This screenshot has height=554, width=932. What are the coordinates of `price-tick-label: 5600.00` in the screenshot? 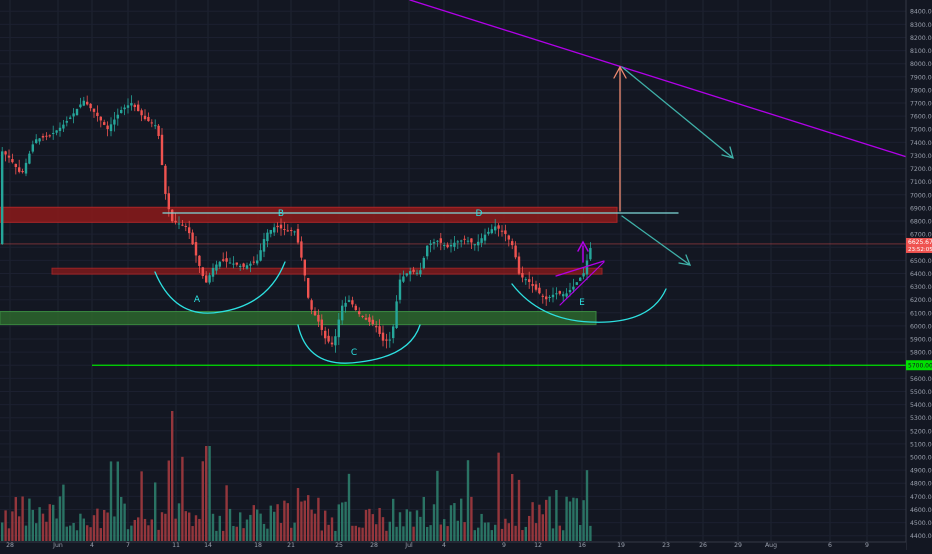 It's located at (921, 379).